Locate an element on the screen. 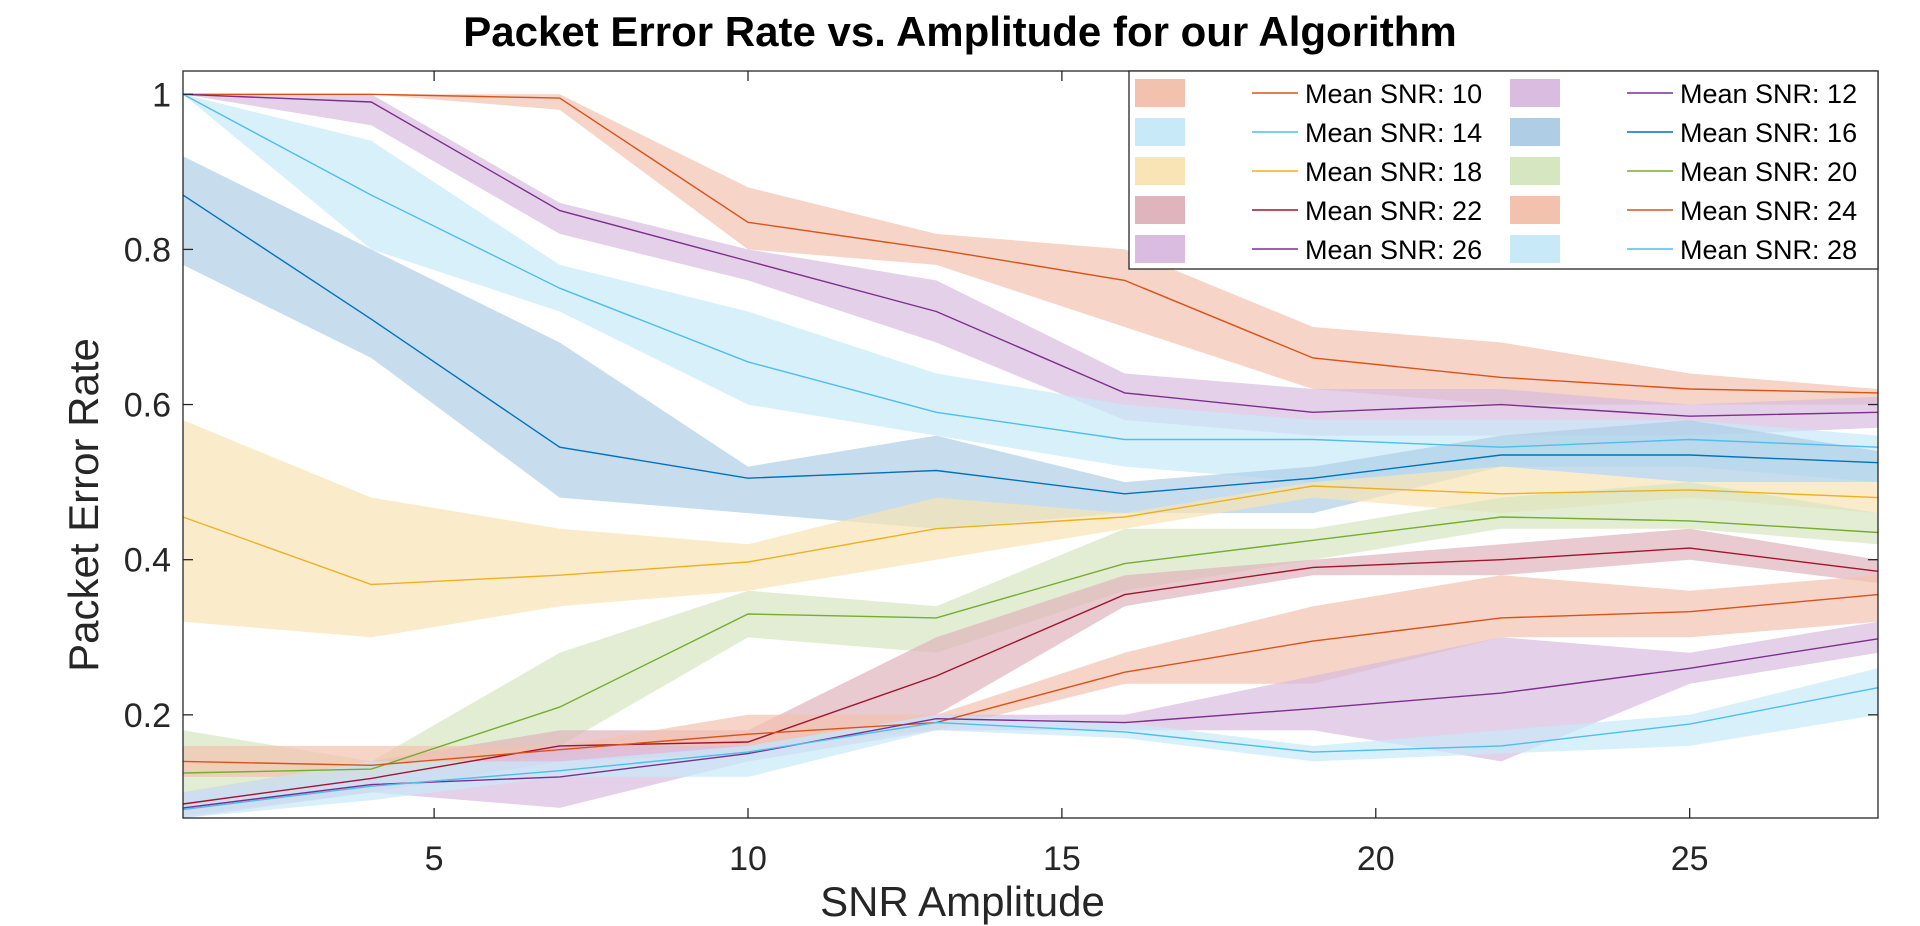 Image resolution: width=1920 pixels, height=926 pixels. x-tick-label: 15 is located at coordinates (1062, 859).